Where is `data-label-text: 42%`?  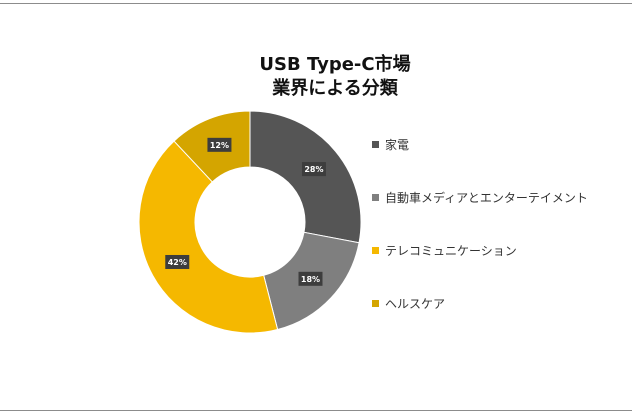
data-label-text: 42% is located at coordinates (177, 262).